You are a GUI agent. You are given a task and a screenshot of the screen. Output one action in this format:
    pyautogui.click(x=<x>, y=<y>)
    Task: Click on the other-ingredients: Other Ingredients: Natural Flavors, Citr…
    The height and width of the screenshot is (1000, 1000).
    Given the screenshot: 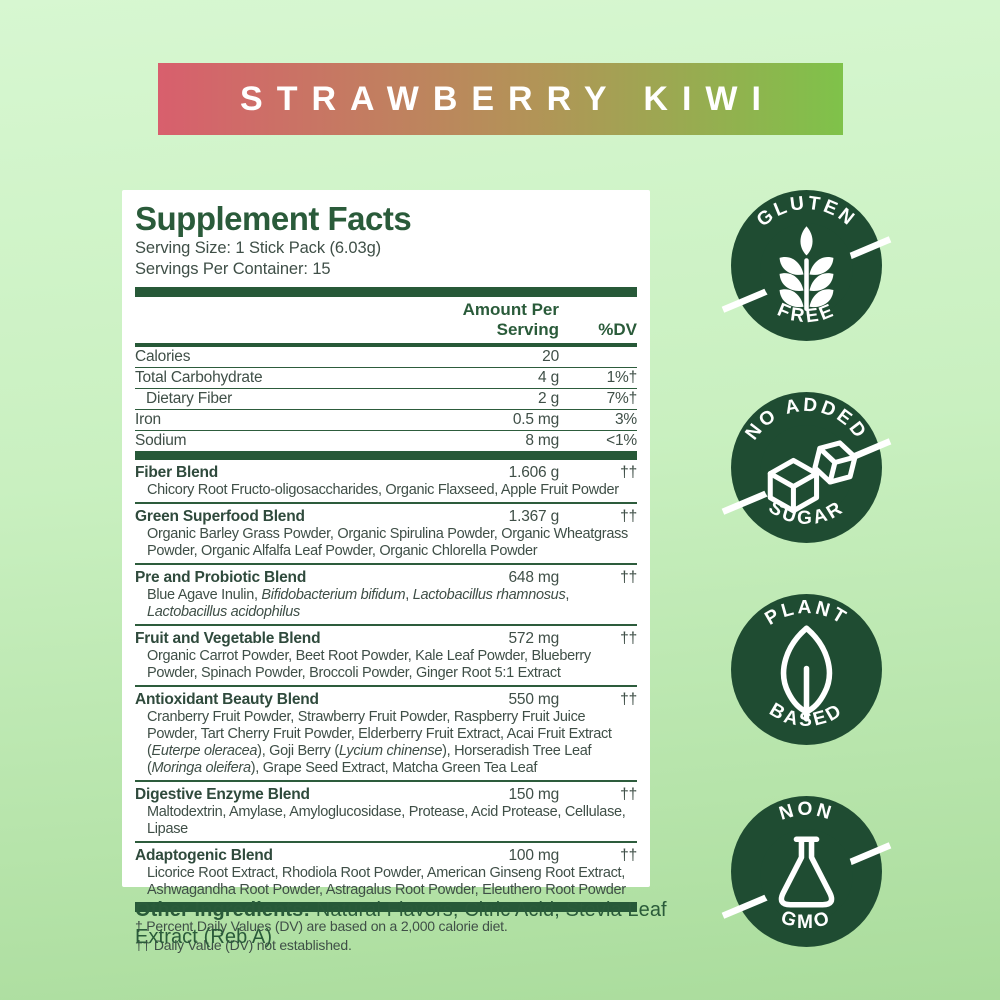 What is the action you would take?
    pyautogui.click(x=415, y=924)
    